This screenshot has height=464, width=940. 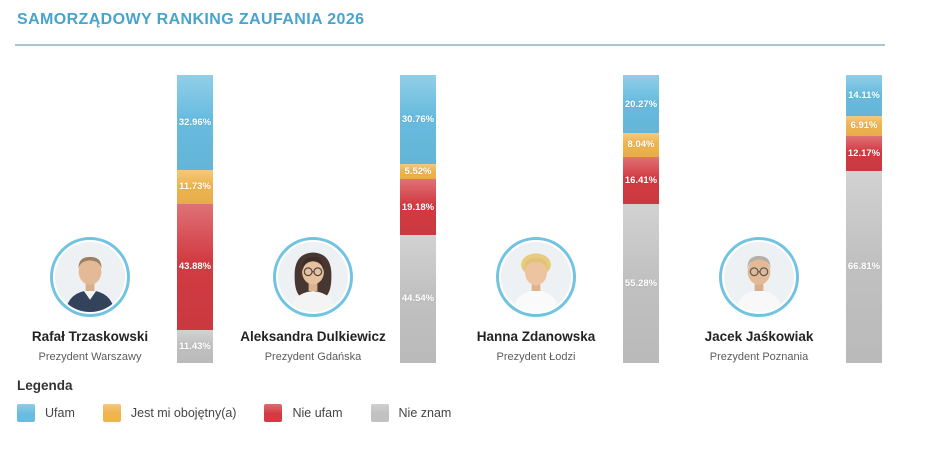 I want to click on bar-segment-obojetny: 11.73%, so click(x=195, y=186).